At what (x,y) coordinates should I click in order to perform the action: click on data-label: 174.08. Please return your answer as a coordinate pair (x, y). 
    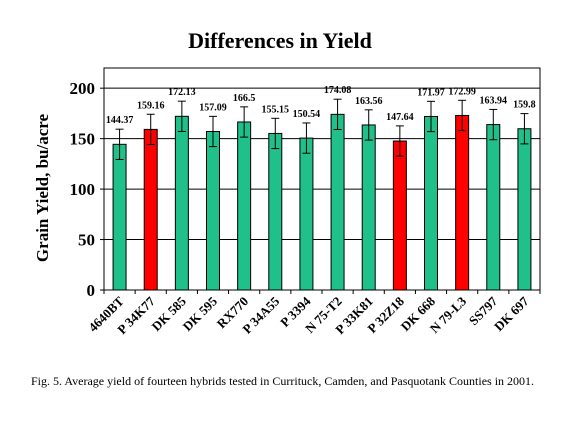
    Looking at the image, I should click on (338, 90).